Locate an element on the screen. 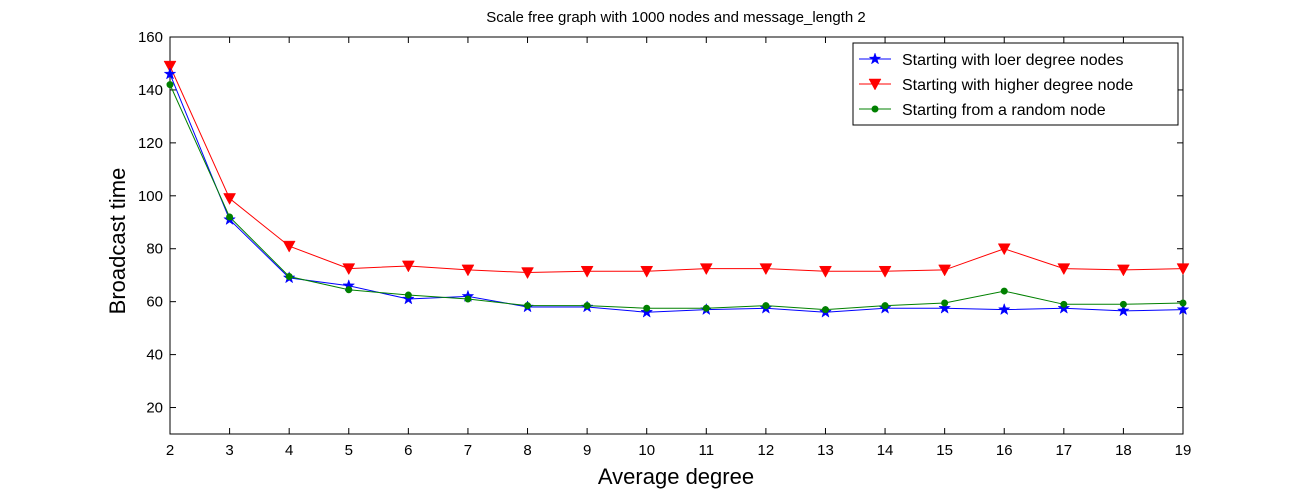 This screenshot has width=1307, height=489. x-tick-label: 3 is located at coordinates (229, 450).